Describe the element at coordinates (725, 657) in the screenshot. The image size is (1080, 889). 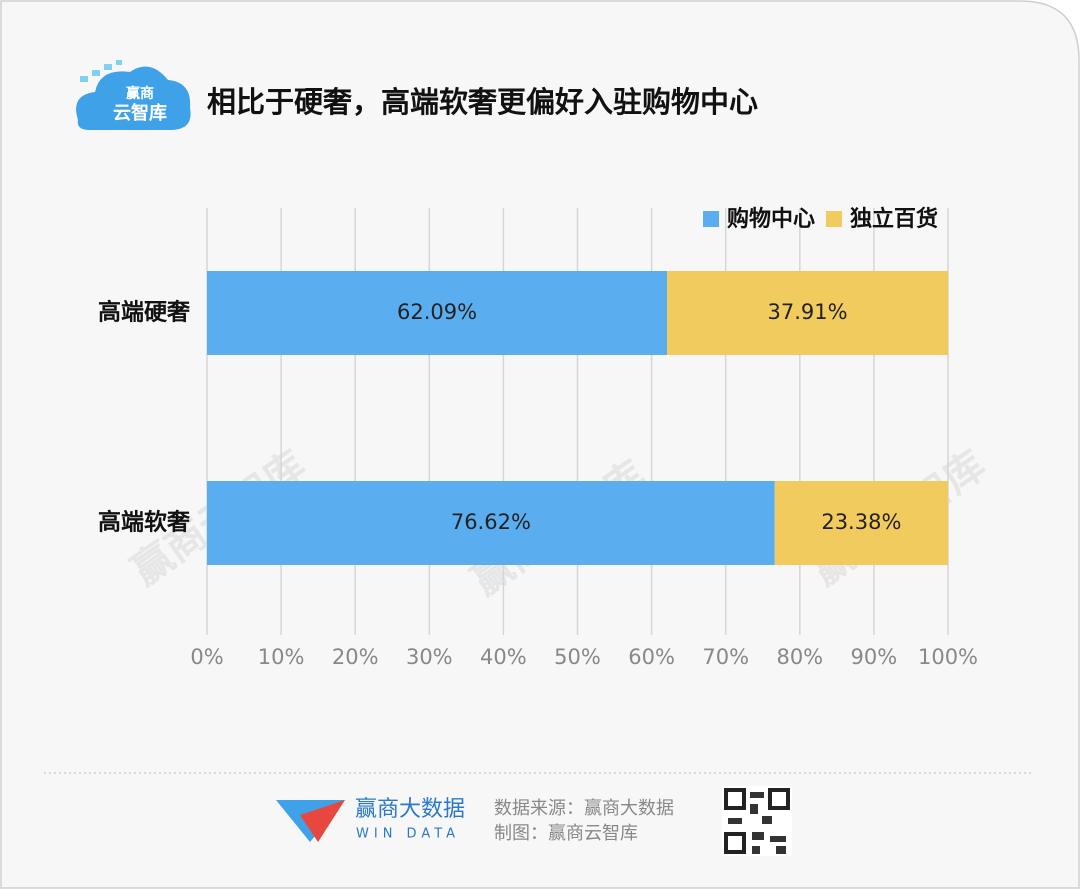
I see `x-tick-label: 70%` at that location.